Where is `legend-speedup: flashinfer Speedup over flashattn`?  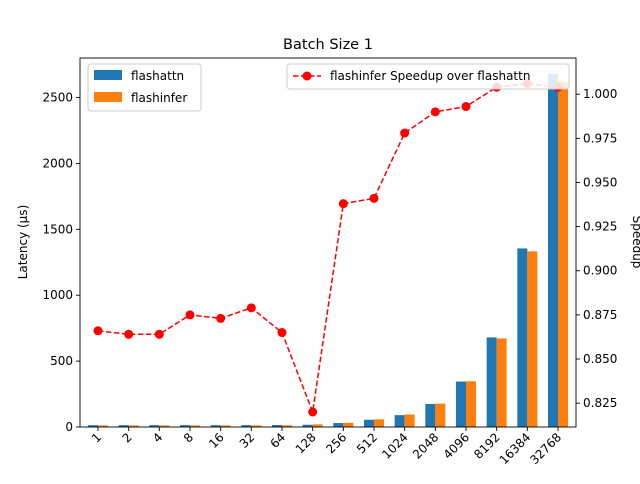 legend-speedup: flashinfer Speedup over flashattn is located at coordinates (428, 76).